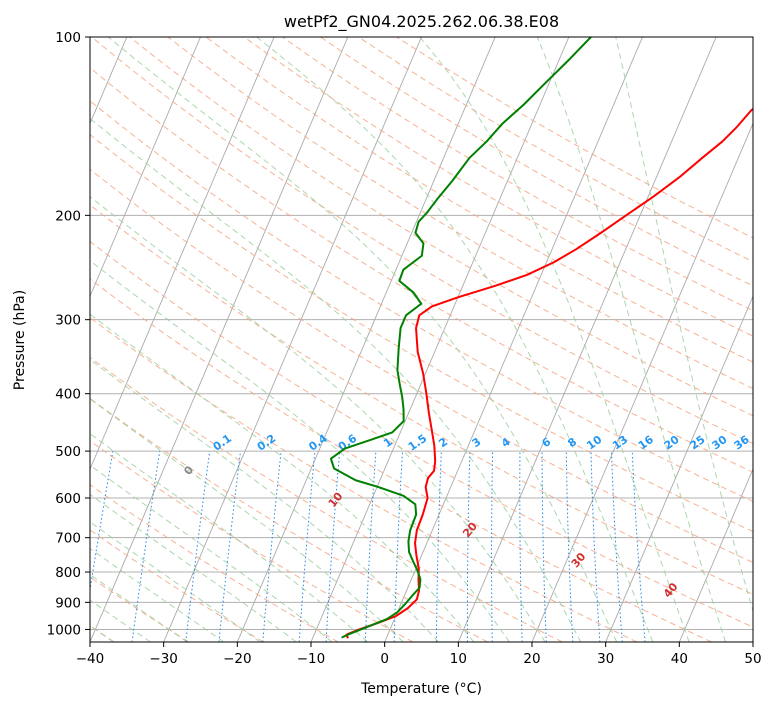 The image size is (775, 708). What do you see at coordinates (620, 442) in the screenshot?
I see `mixing-ratio-label: 13` at bounding box center [620, 442].